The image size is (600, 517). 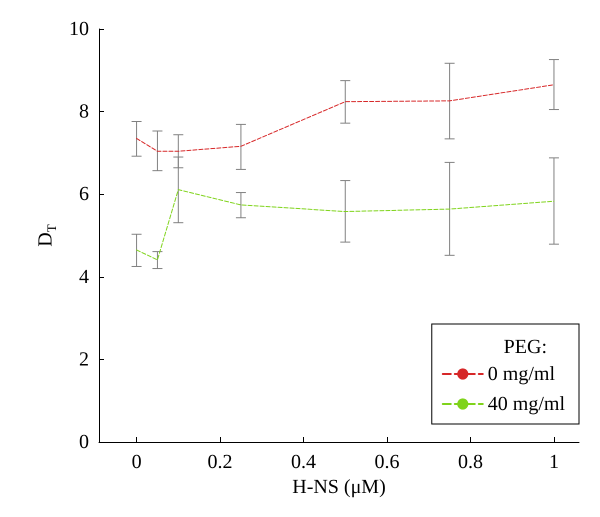 What do you see at coordinates (84, 194) in the screenshot?
I see `y-tick-label: 6` at bounding box center [84, 194].